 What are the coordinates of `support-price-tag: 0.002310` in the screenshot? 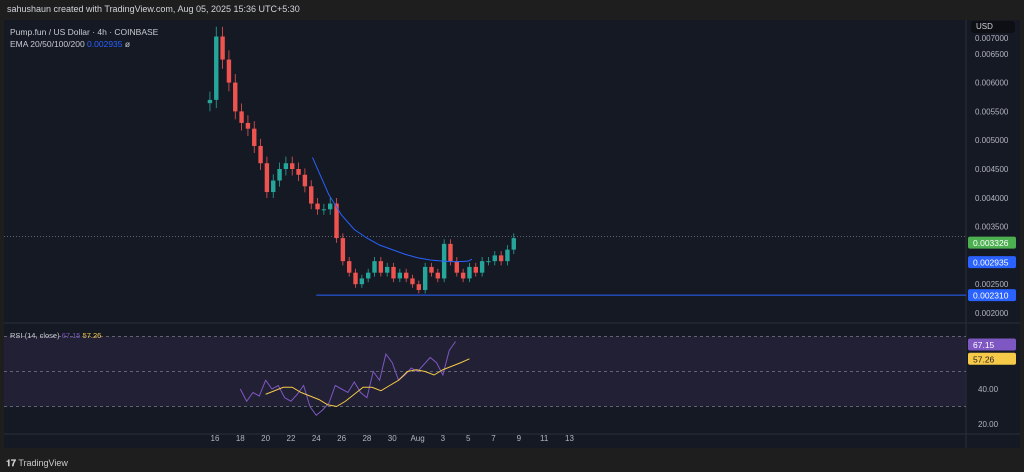 It's located at (991, 296).